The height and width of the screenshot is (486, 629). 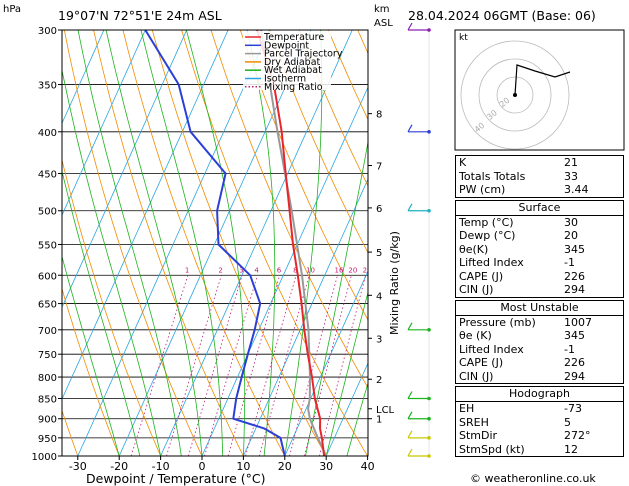 I want to click on temp-tick-label: -20, so click(x=119, y=466).